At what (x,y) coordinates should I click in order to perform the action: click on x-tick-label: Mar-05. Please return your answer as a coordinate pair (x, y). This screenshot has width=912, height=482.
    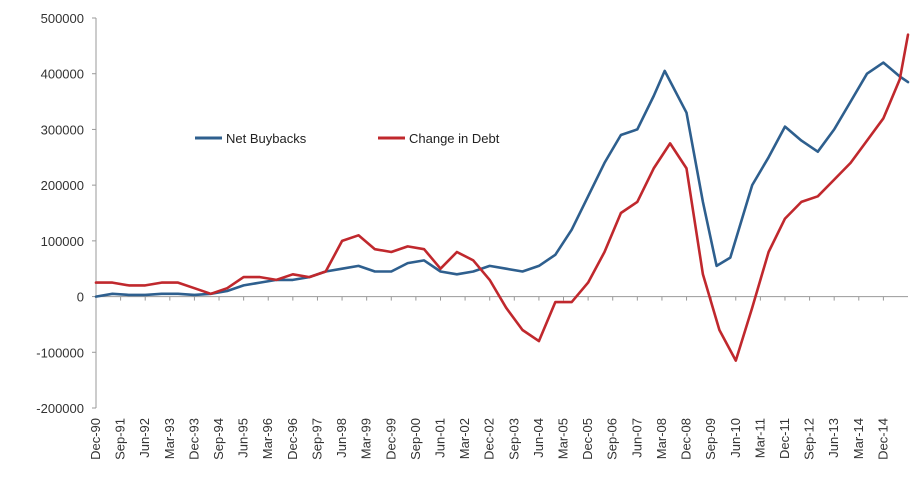
    Looking at the image, I should click on (563, 438).